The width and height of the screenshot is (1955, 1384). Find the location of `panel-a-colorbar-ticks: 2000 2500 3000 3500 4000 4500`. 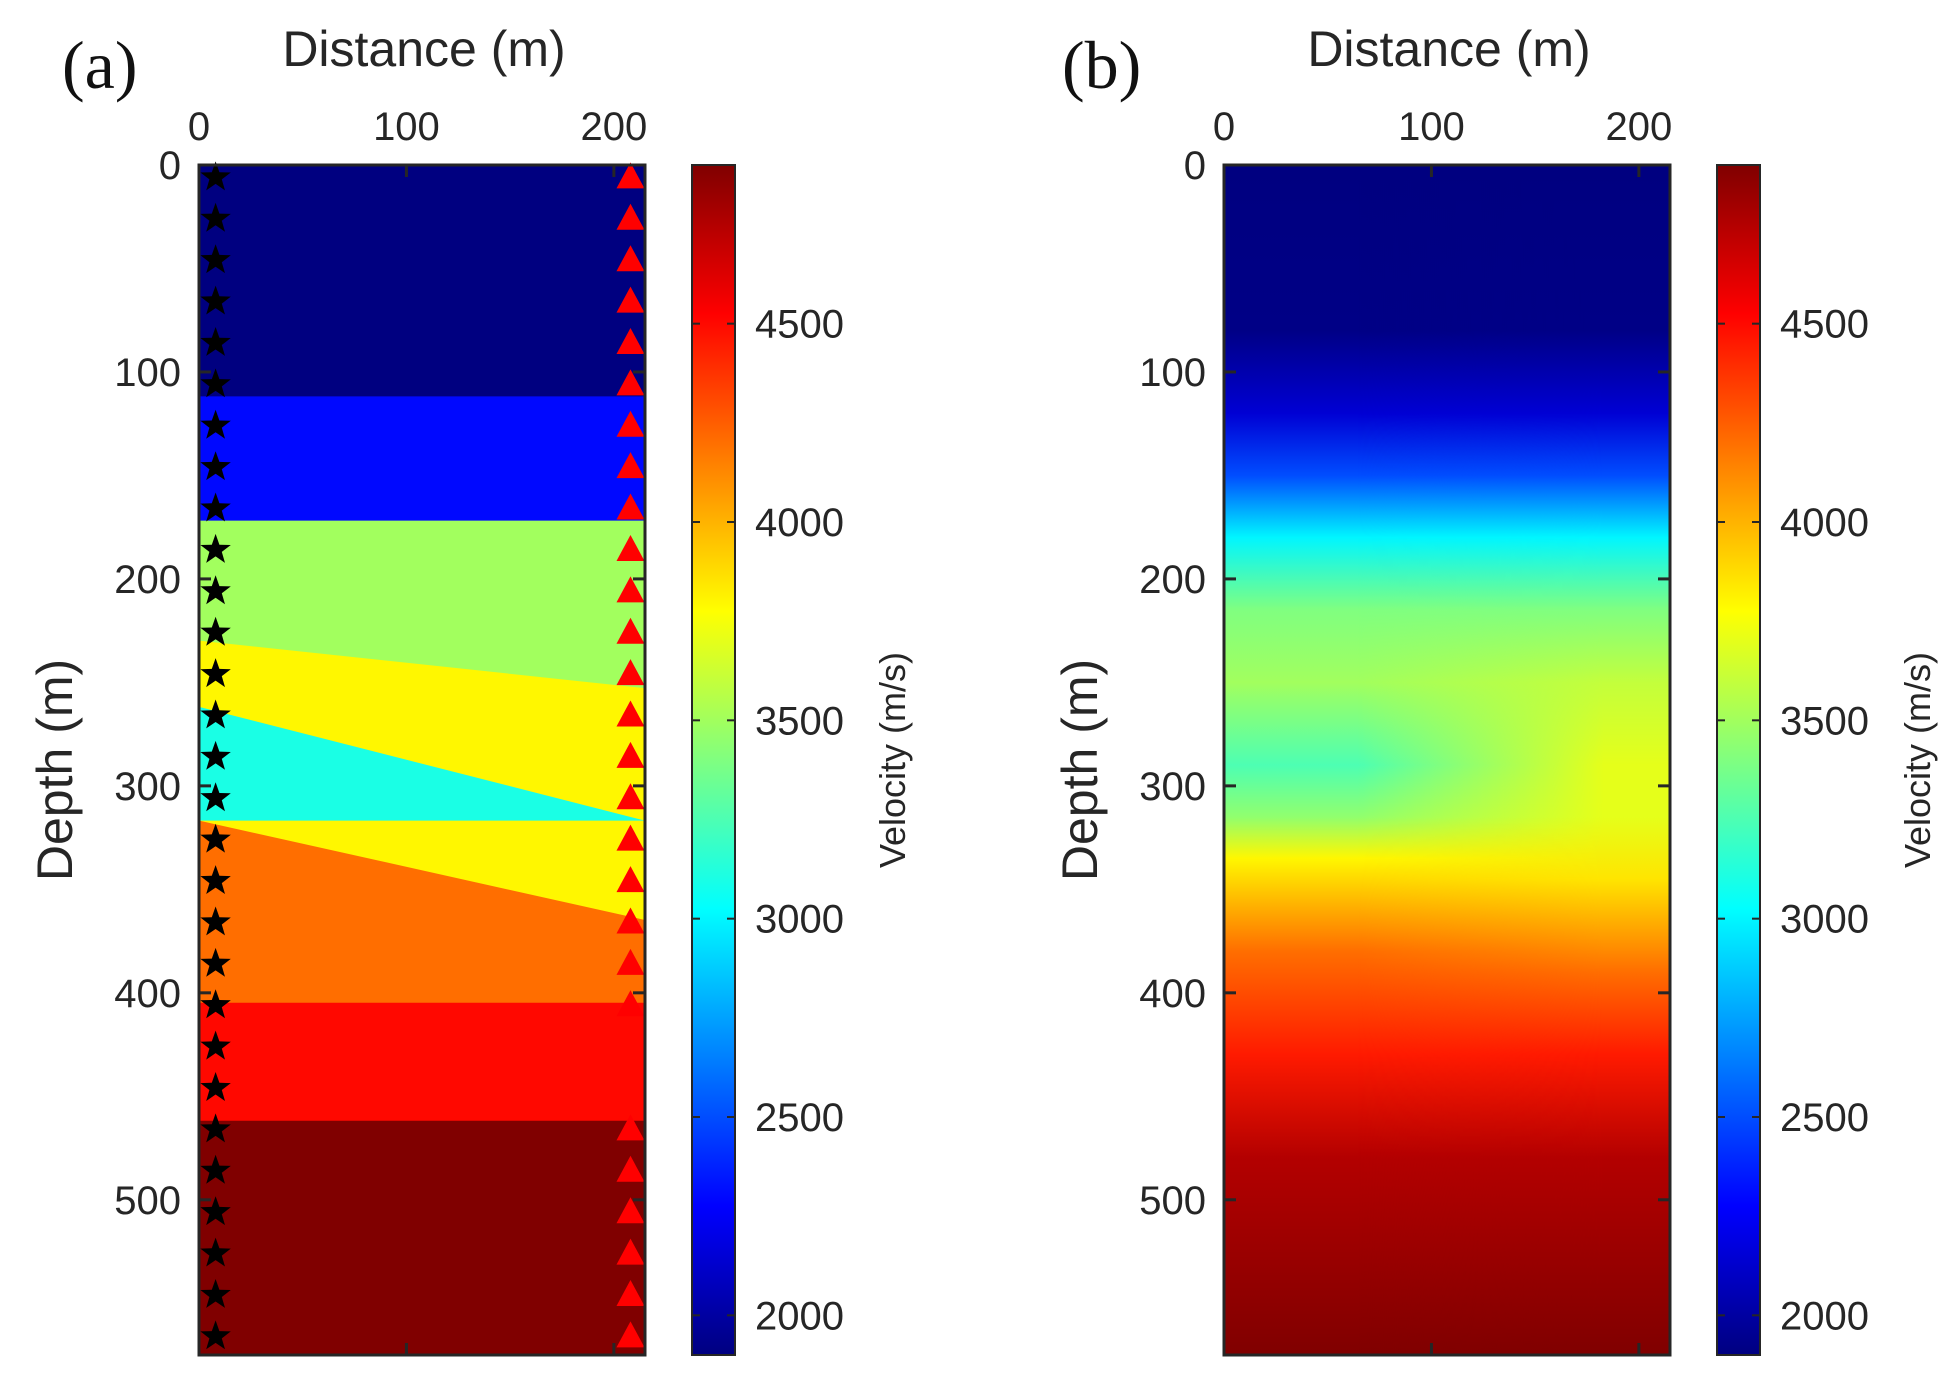

panel-a-colorbar-ticks: 2000 2500 3000 3500 4000 4500 is located at coordinates (768, 820).